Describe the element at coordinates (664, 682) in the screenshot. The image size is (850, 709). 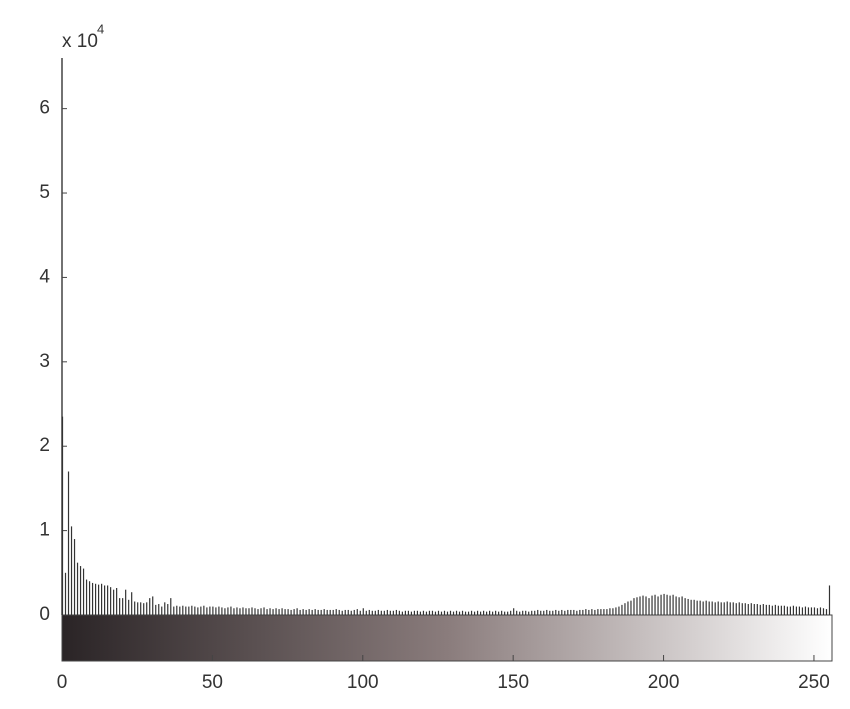
I see `x-tick-label: 200` at that location.